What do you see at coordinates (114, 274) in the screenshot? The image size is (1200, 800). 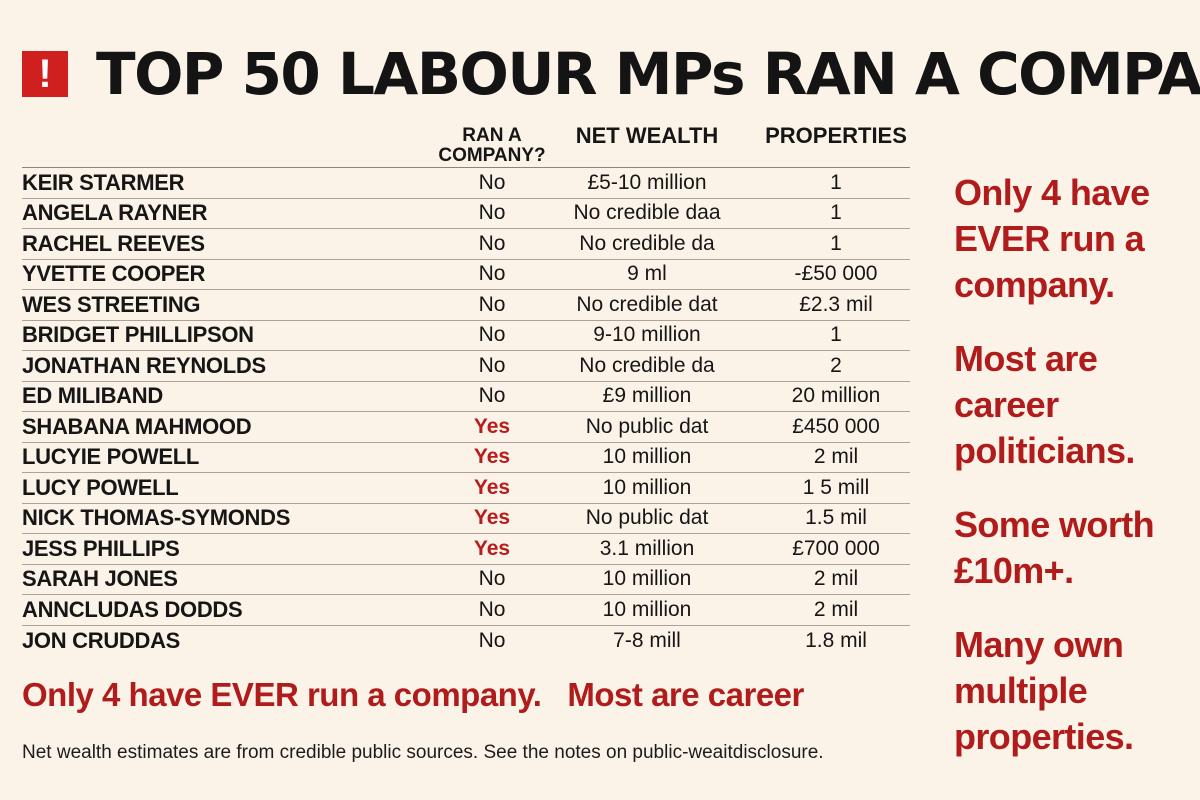 I see `mp-name-cell: YVETTE COOPER` at bounding box center [114, 274].